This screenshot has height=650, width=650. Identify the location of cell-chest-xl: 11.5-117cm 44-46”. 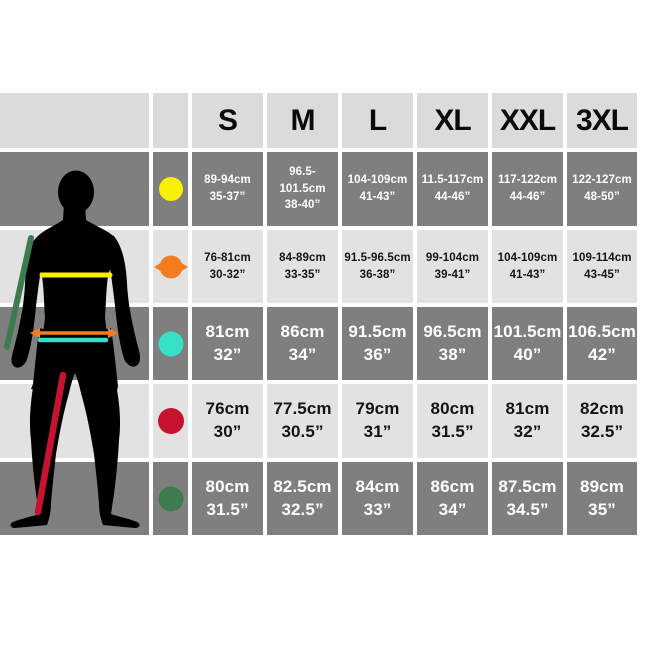
(452, 189).